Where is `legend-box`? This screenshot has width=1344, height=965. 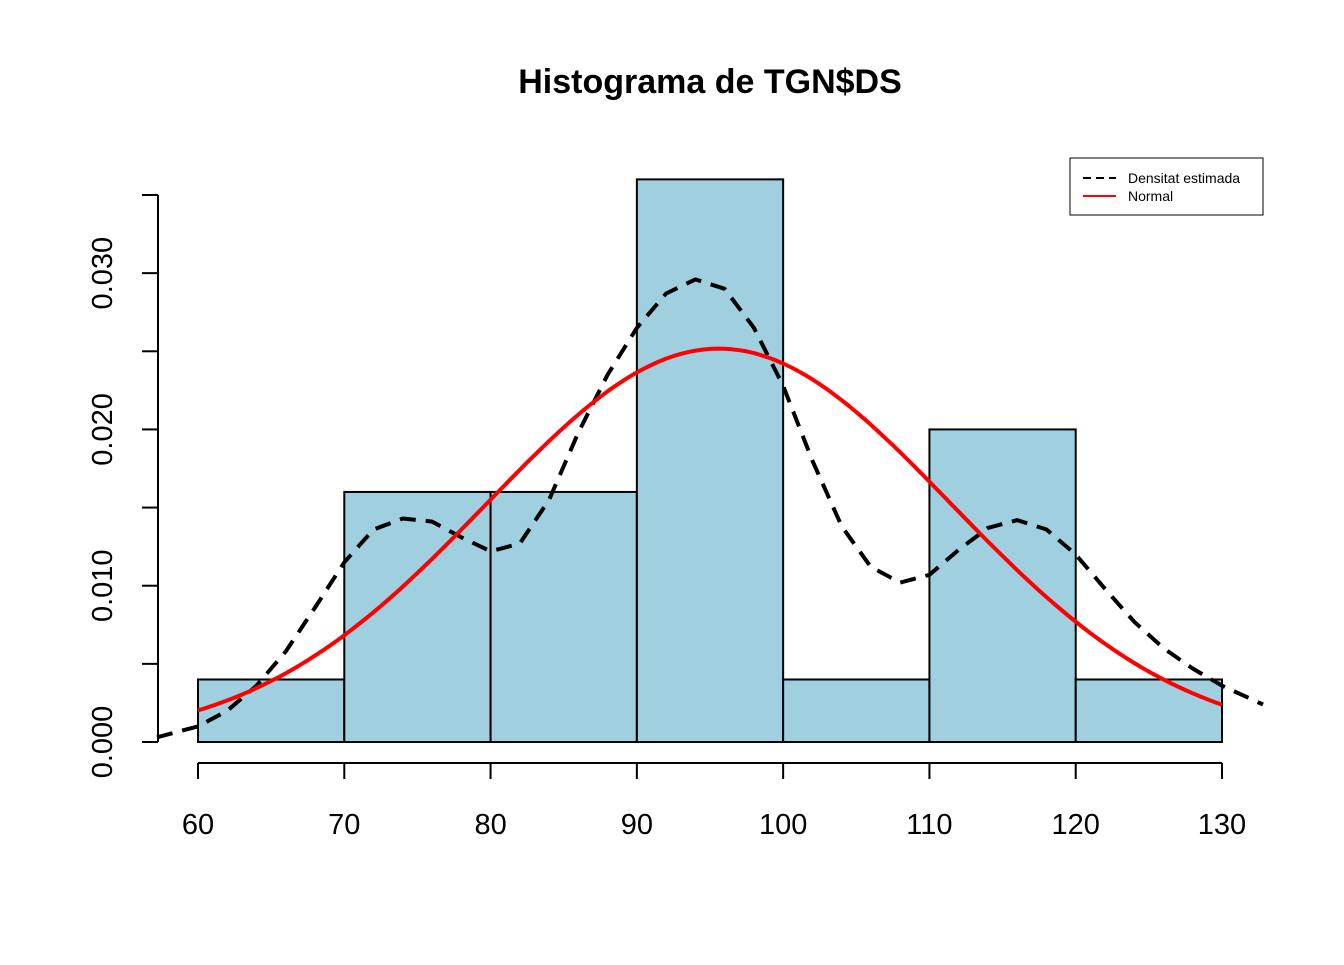
legend-box is located at coordinates (1166, 186).